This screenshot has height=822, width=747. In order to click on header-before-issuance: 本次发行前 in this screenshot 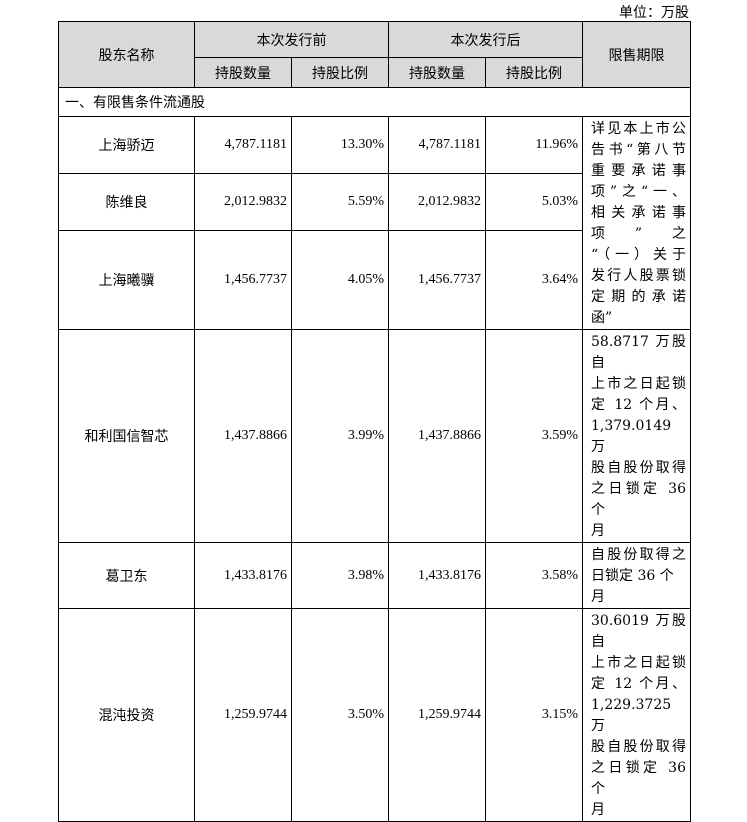, I will do `click(291, 39)`.